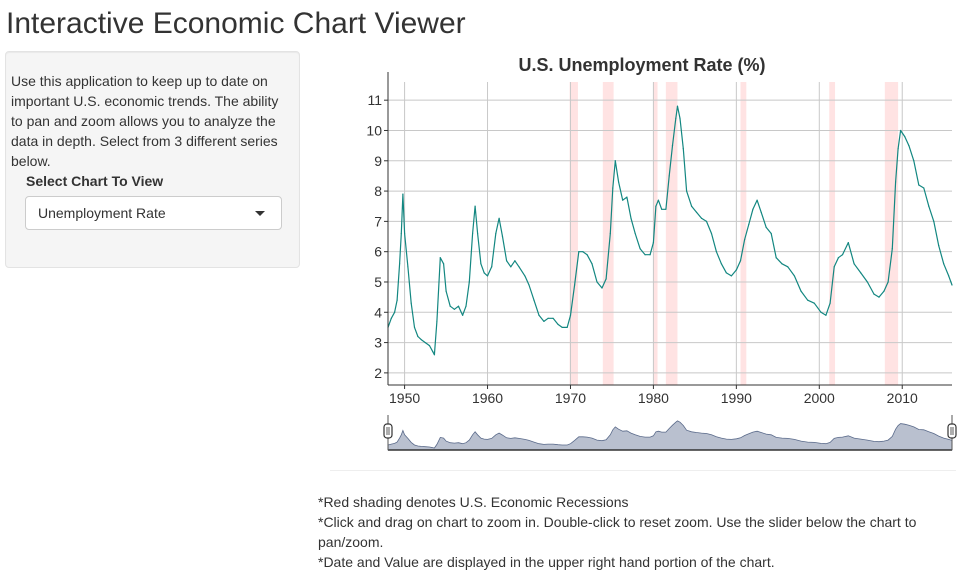 Image resolution: width=962 pixels, height=586 pixels. I want to click on y-tick-label: 4, so click(378, 312).